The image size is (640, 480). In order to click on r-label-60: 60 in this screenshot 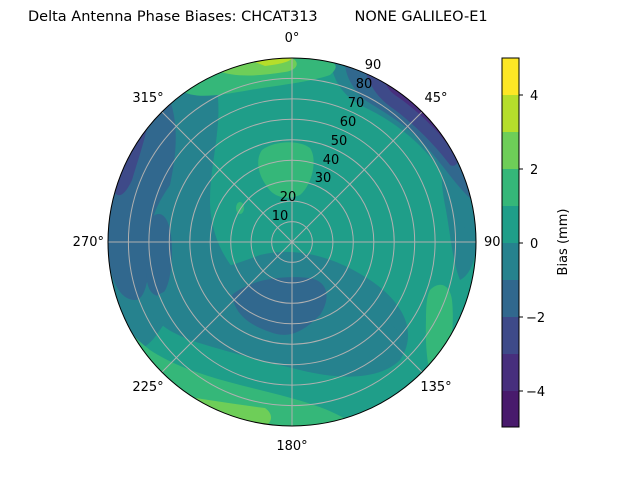, I will do `click(348, 122)`.